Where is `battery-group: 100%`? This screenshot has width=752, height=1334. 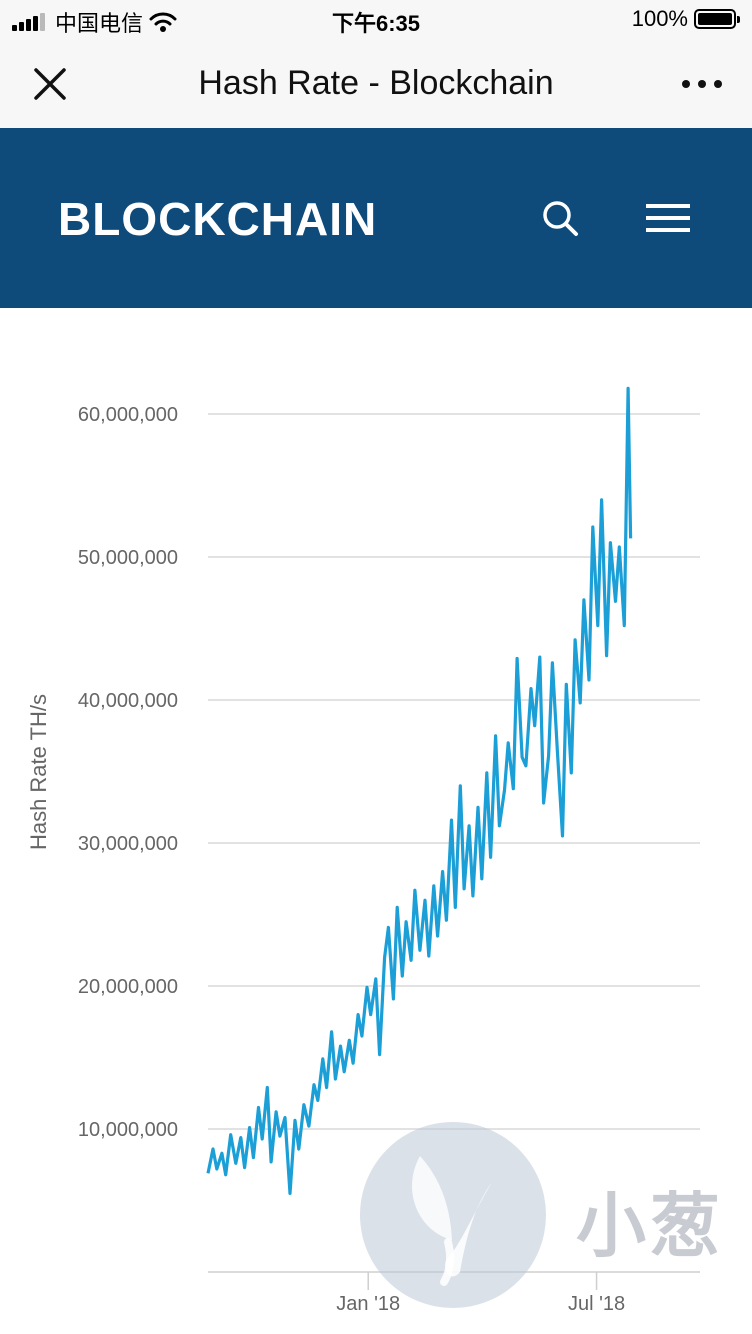
battery-group: 100% is located at coordinates (685, 19).